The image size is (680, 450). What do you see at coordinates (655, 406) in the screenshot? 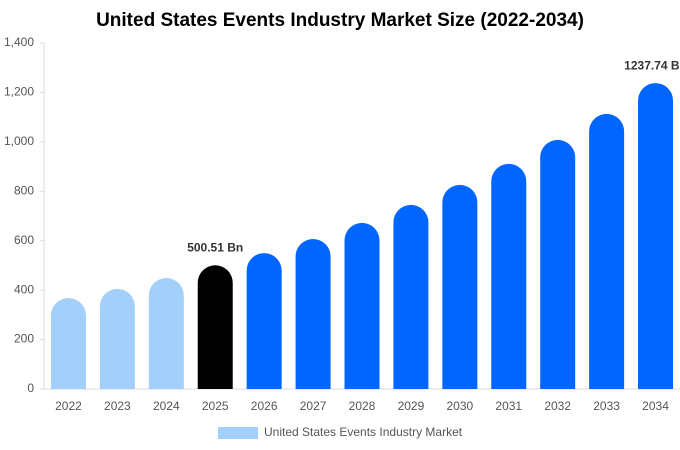
I see `x-tick-label: 2034` at bounding box center [655, 406].